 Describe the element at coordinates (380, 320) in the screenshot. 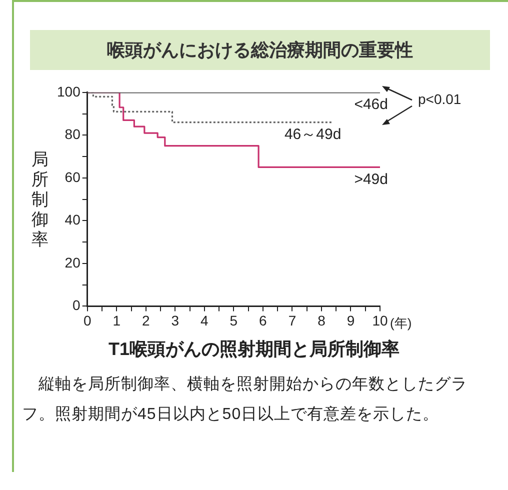

I see `x-tick-label: 10` at that location.